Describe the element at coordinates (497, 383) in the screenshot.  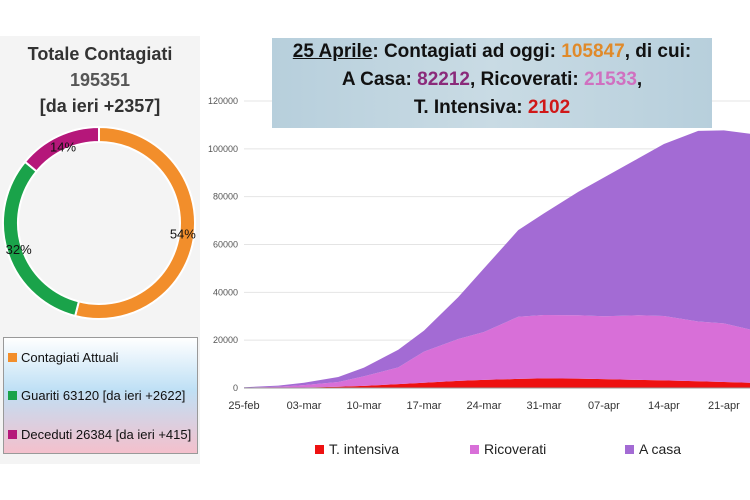
I see `area-t-intensiva` at that location.